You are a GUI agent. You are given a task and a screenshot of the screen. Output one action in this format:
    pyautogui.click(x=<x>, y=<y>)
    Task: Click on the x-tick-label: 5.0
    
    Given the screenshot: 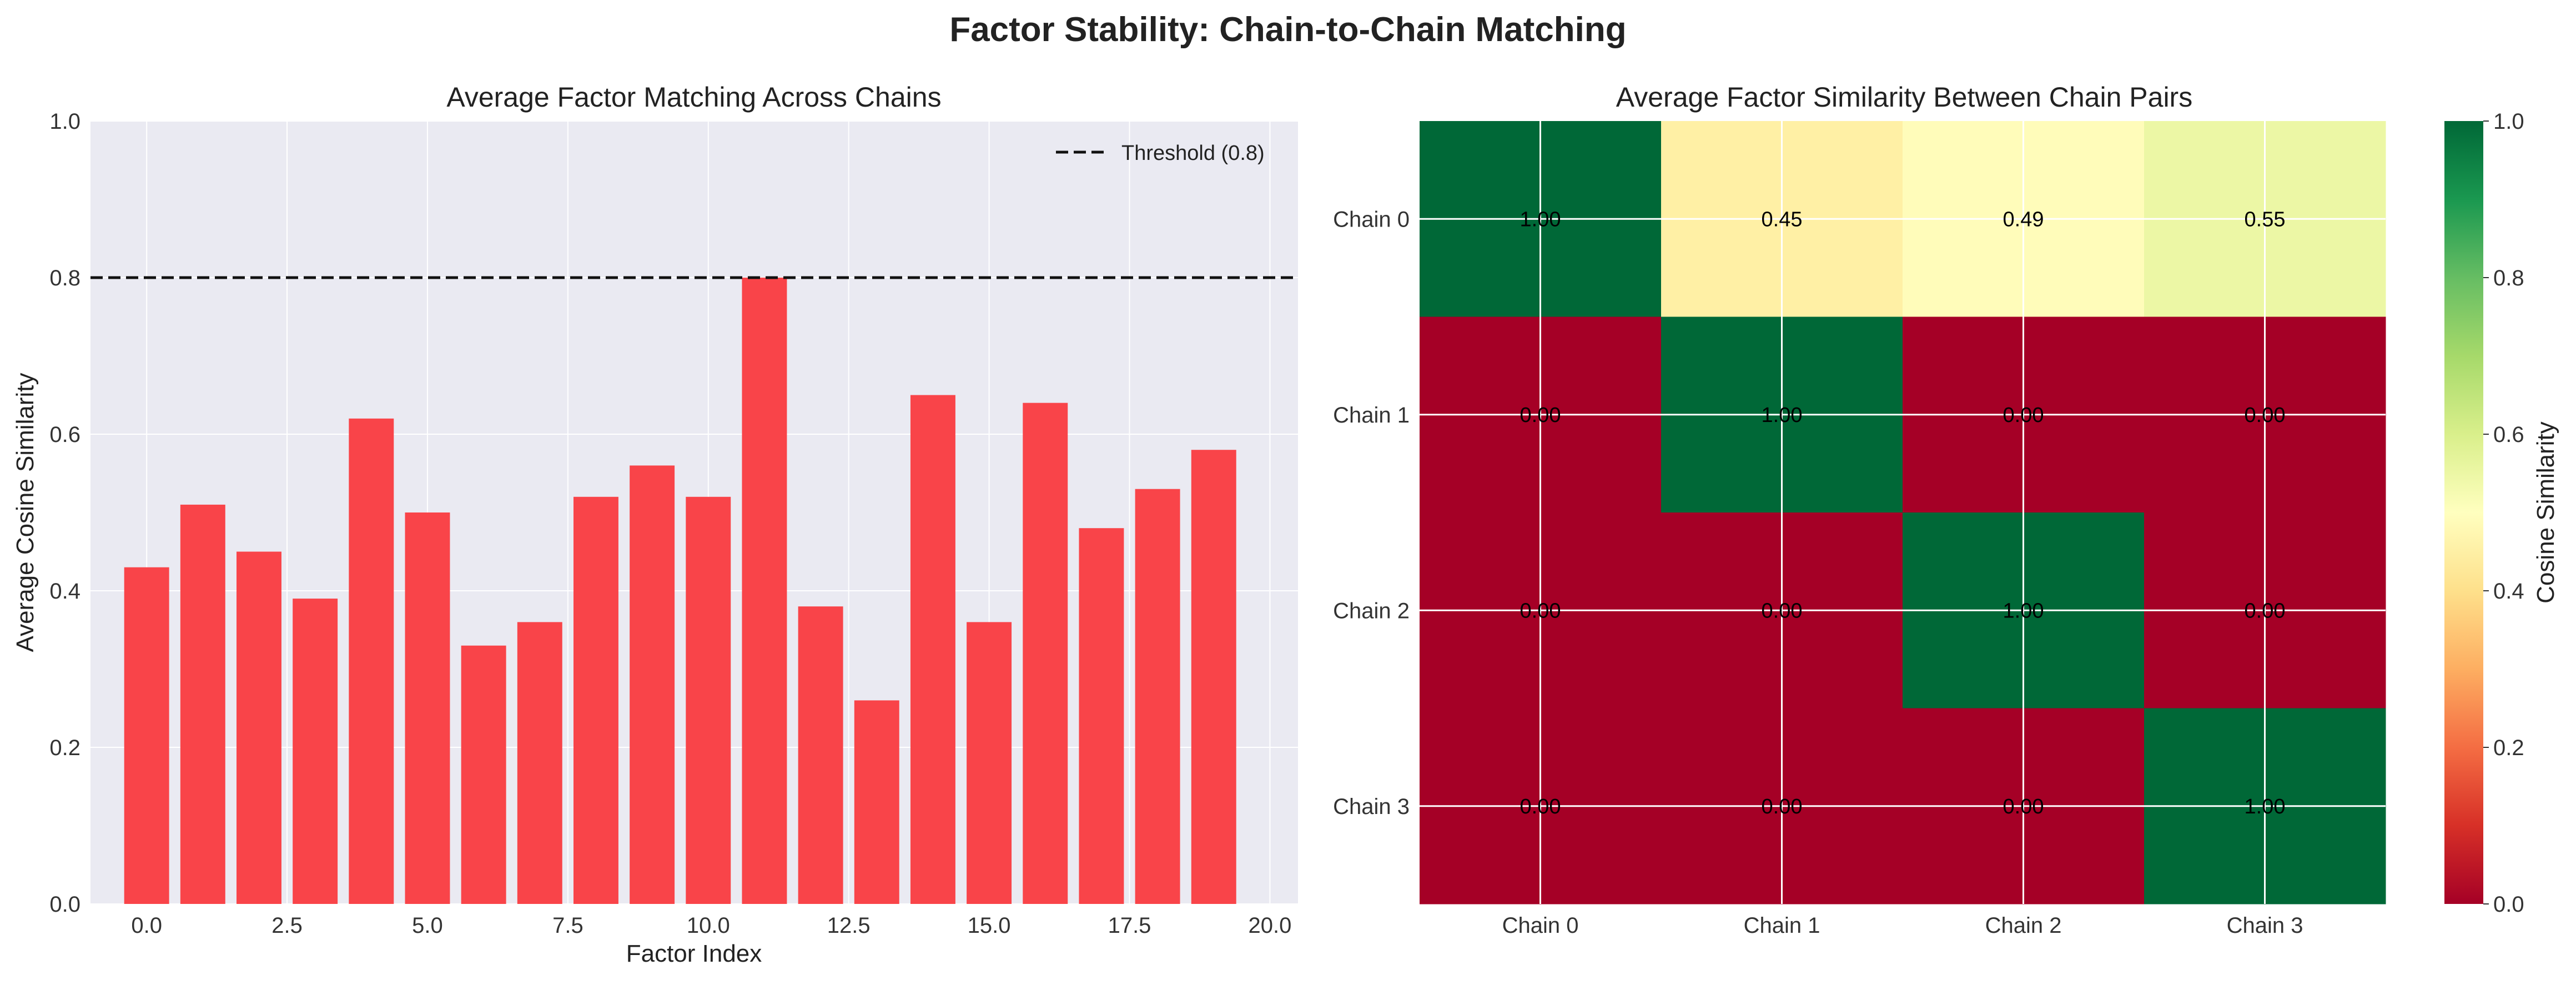 What is the action you would take?
    pyautogui.click(x=427, y=925)
    